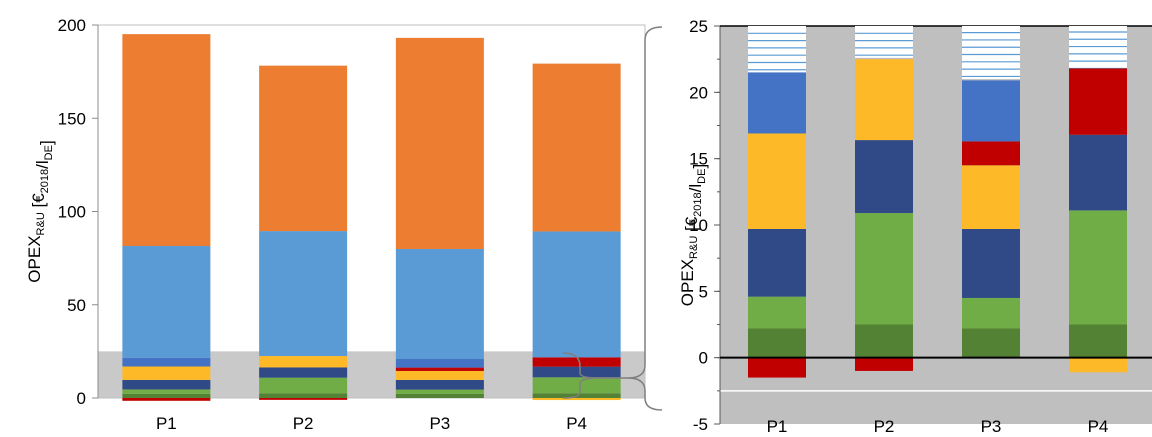 The height and width of the screenshot is (437, 1152). Describe the element at coordinates (72, 25) in the screenshot. I see `y-tick-label: 200` at that location.